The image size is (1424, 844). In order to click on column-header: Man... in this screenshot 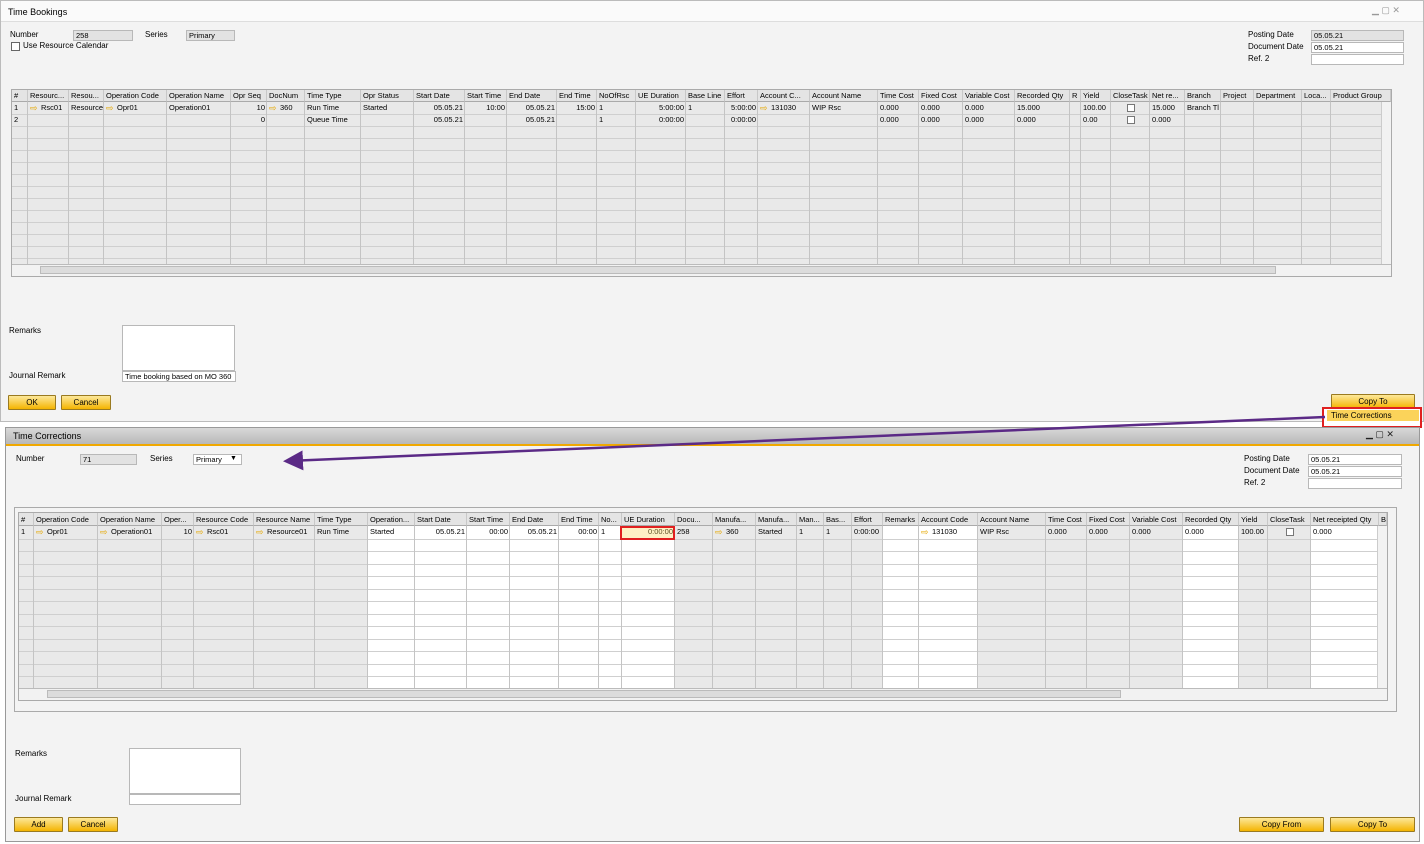, I will do `click(810, 519)`.